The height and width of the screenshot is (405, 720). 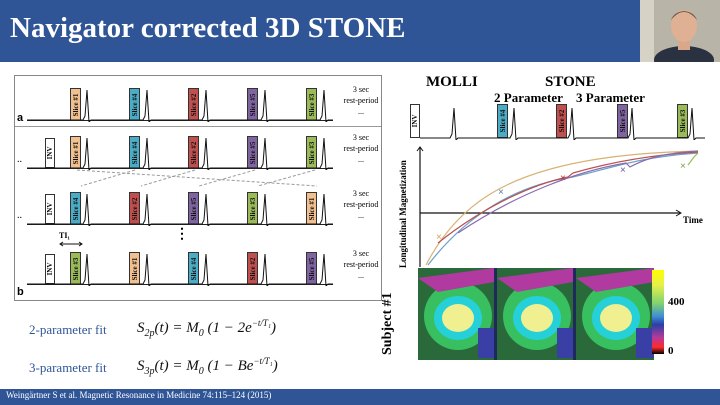 I want to click on panel-b-label: b, so click(x=20, y=292).